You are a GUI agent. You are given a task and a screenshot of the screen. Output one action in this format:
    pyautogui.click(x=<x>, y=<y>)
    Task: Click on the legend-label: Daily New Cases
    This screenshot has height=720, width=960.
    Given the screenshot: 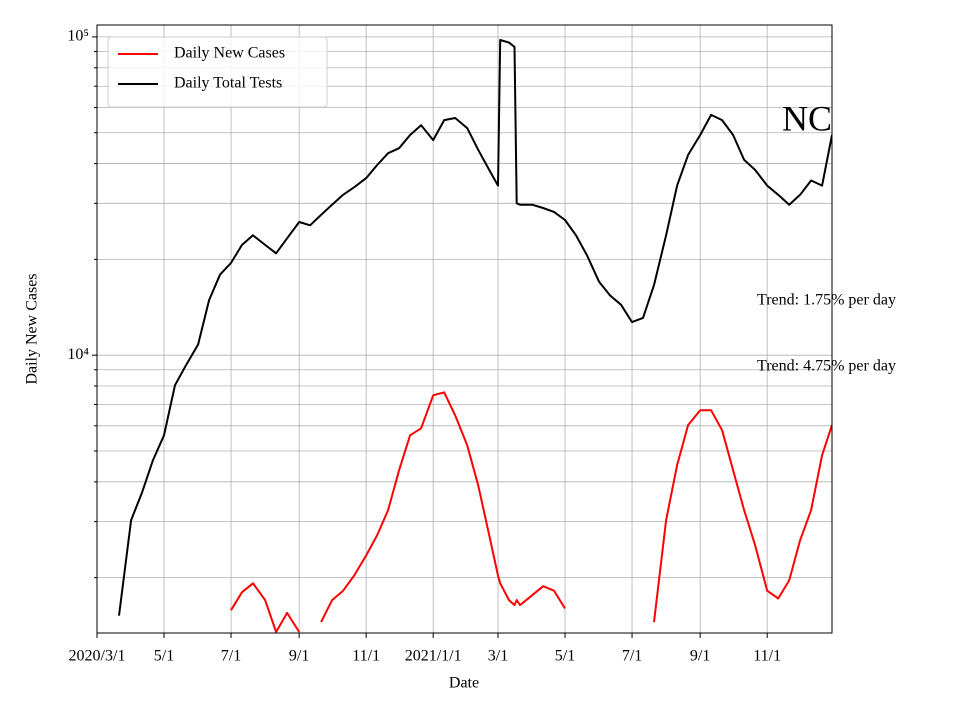 What is the action you would take?
    pyautogui.click(x=229, y=53)
    